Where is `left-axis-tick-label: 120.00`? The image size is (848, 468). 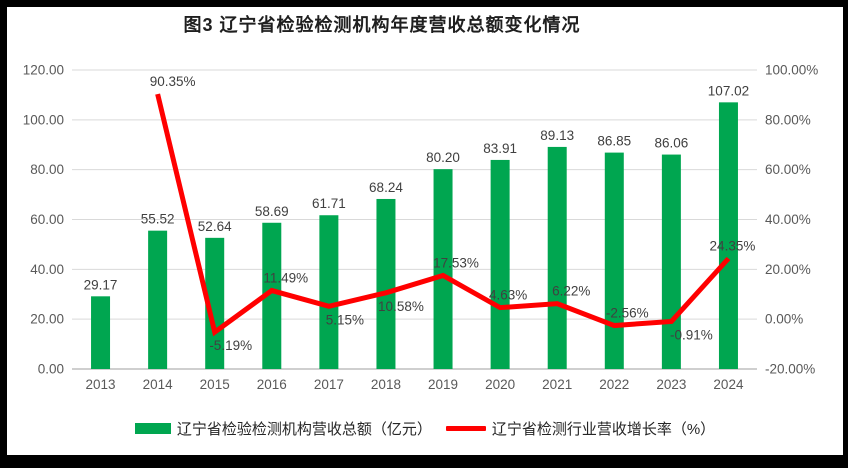 left-axis-tick-label: 120.00 is located at coordinates (43, 70).